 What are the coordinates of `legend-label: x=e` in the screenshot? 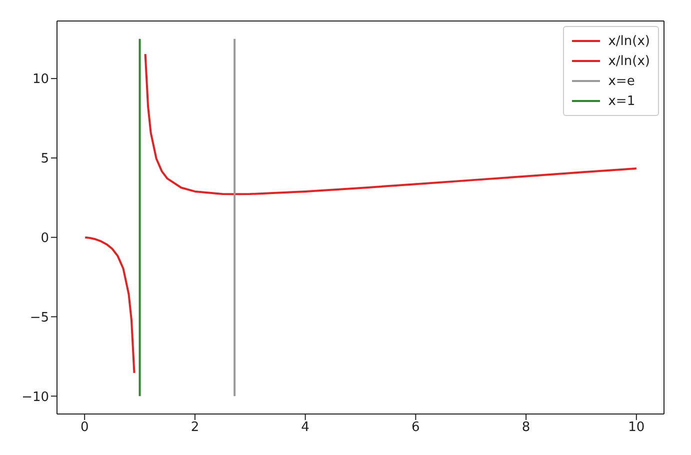 It's located at (621, 81).